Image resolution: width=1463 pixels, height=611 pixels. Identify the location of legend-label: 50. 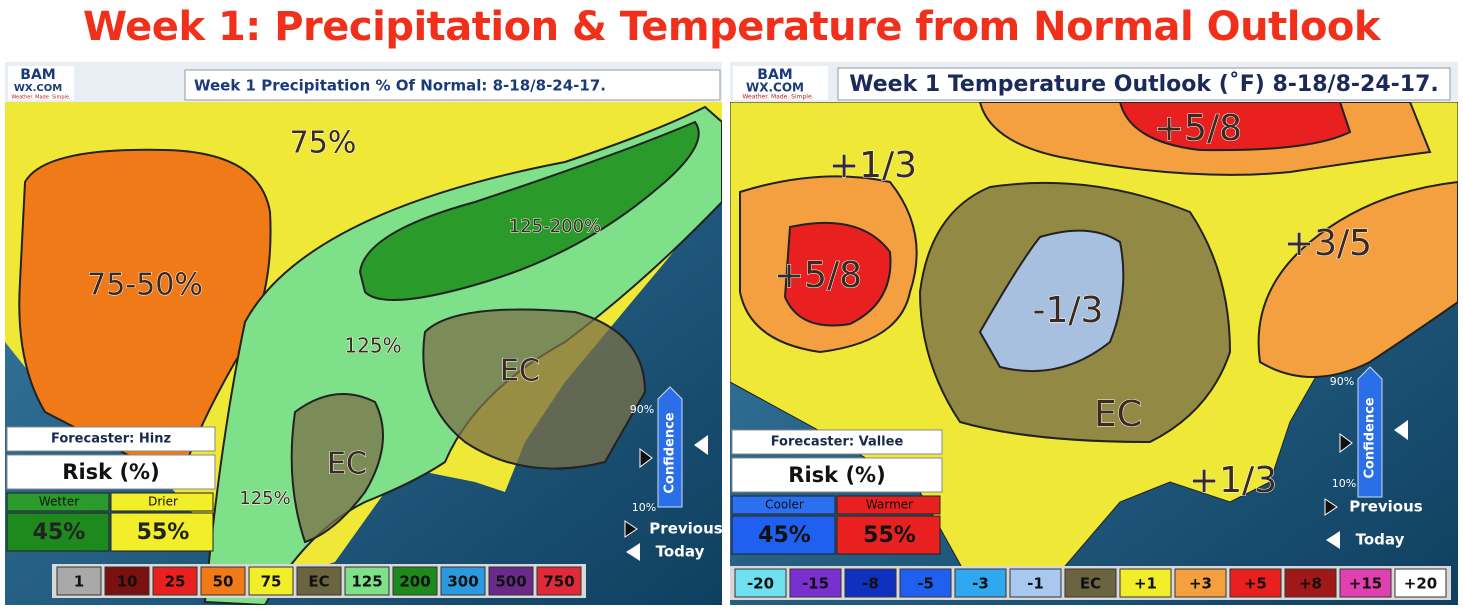
(223, 582).